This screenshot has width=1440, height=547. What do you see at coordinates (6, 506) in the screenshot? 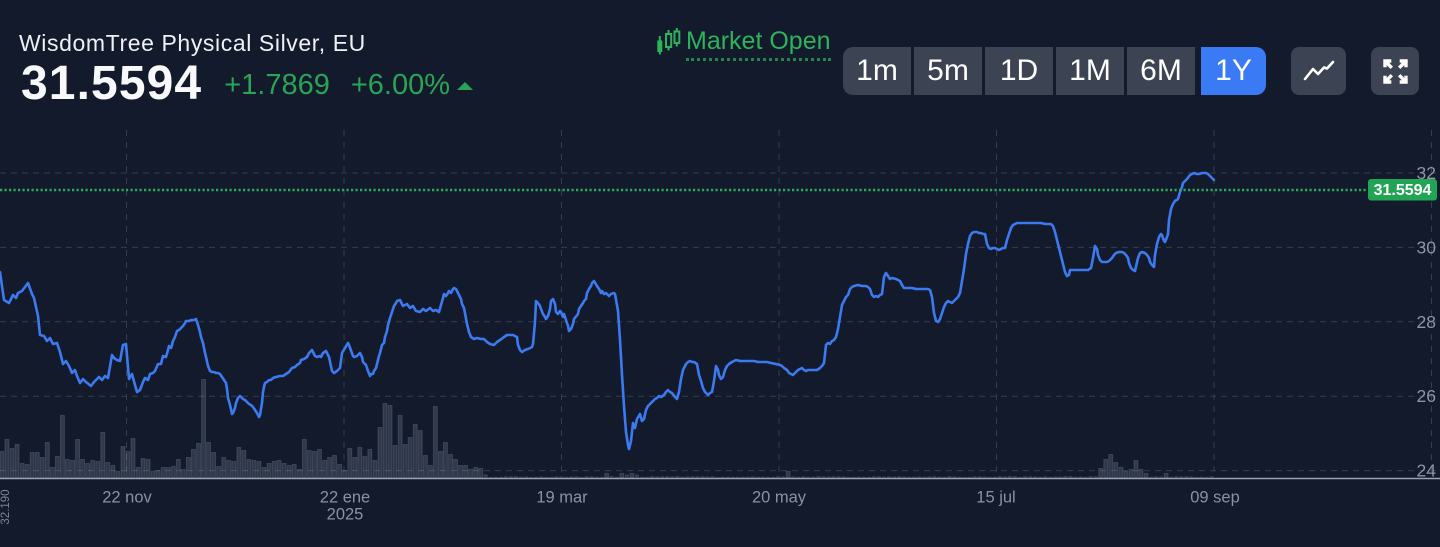
I see `svg-text: 32.190` at bounding box center [6, 506].